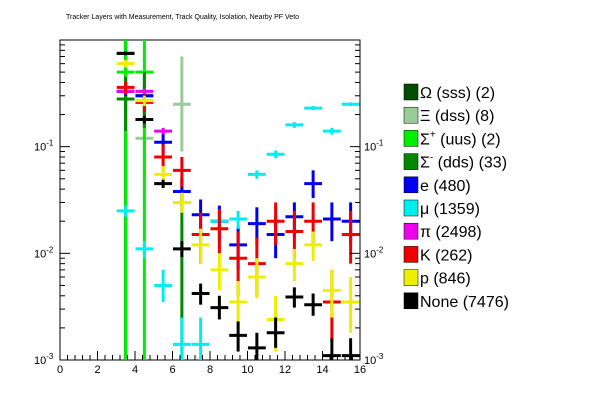 The width and height of the screenshot is (600, 400). I want to click on legend-label: Ξ (dss) (8), so click(457, 116).